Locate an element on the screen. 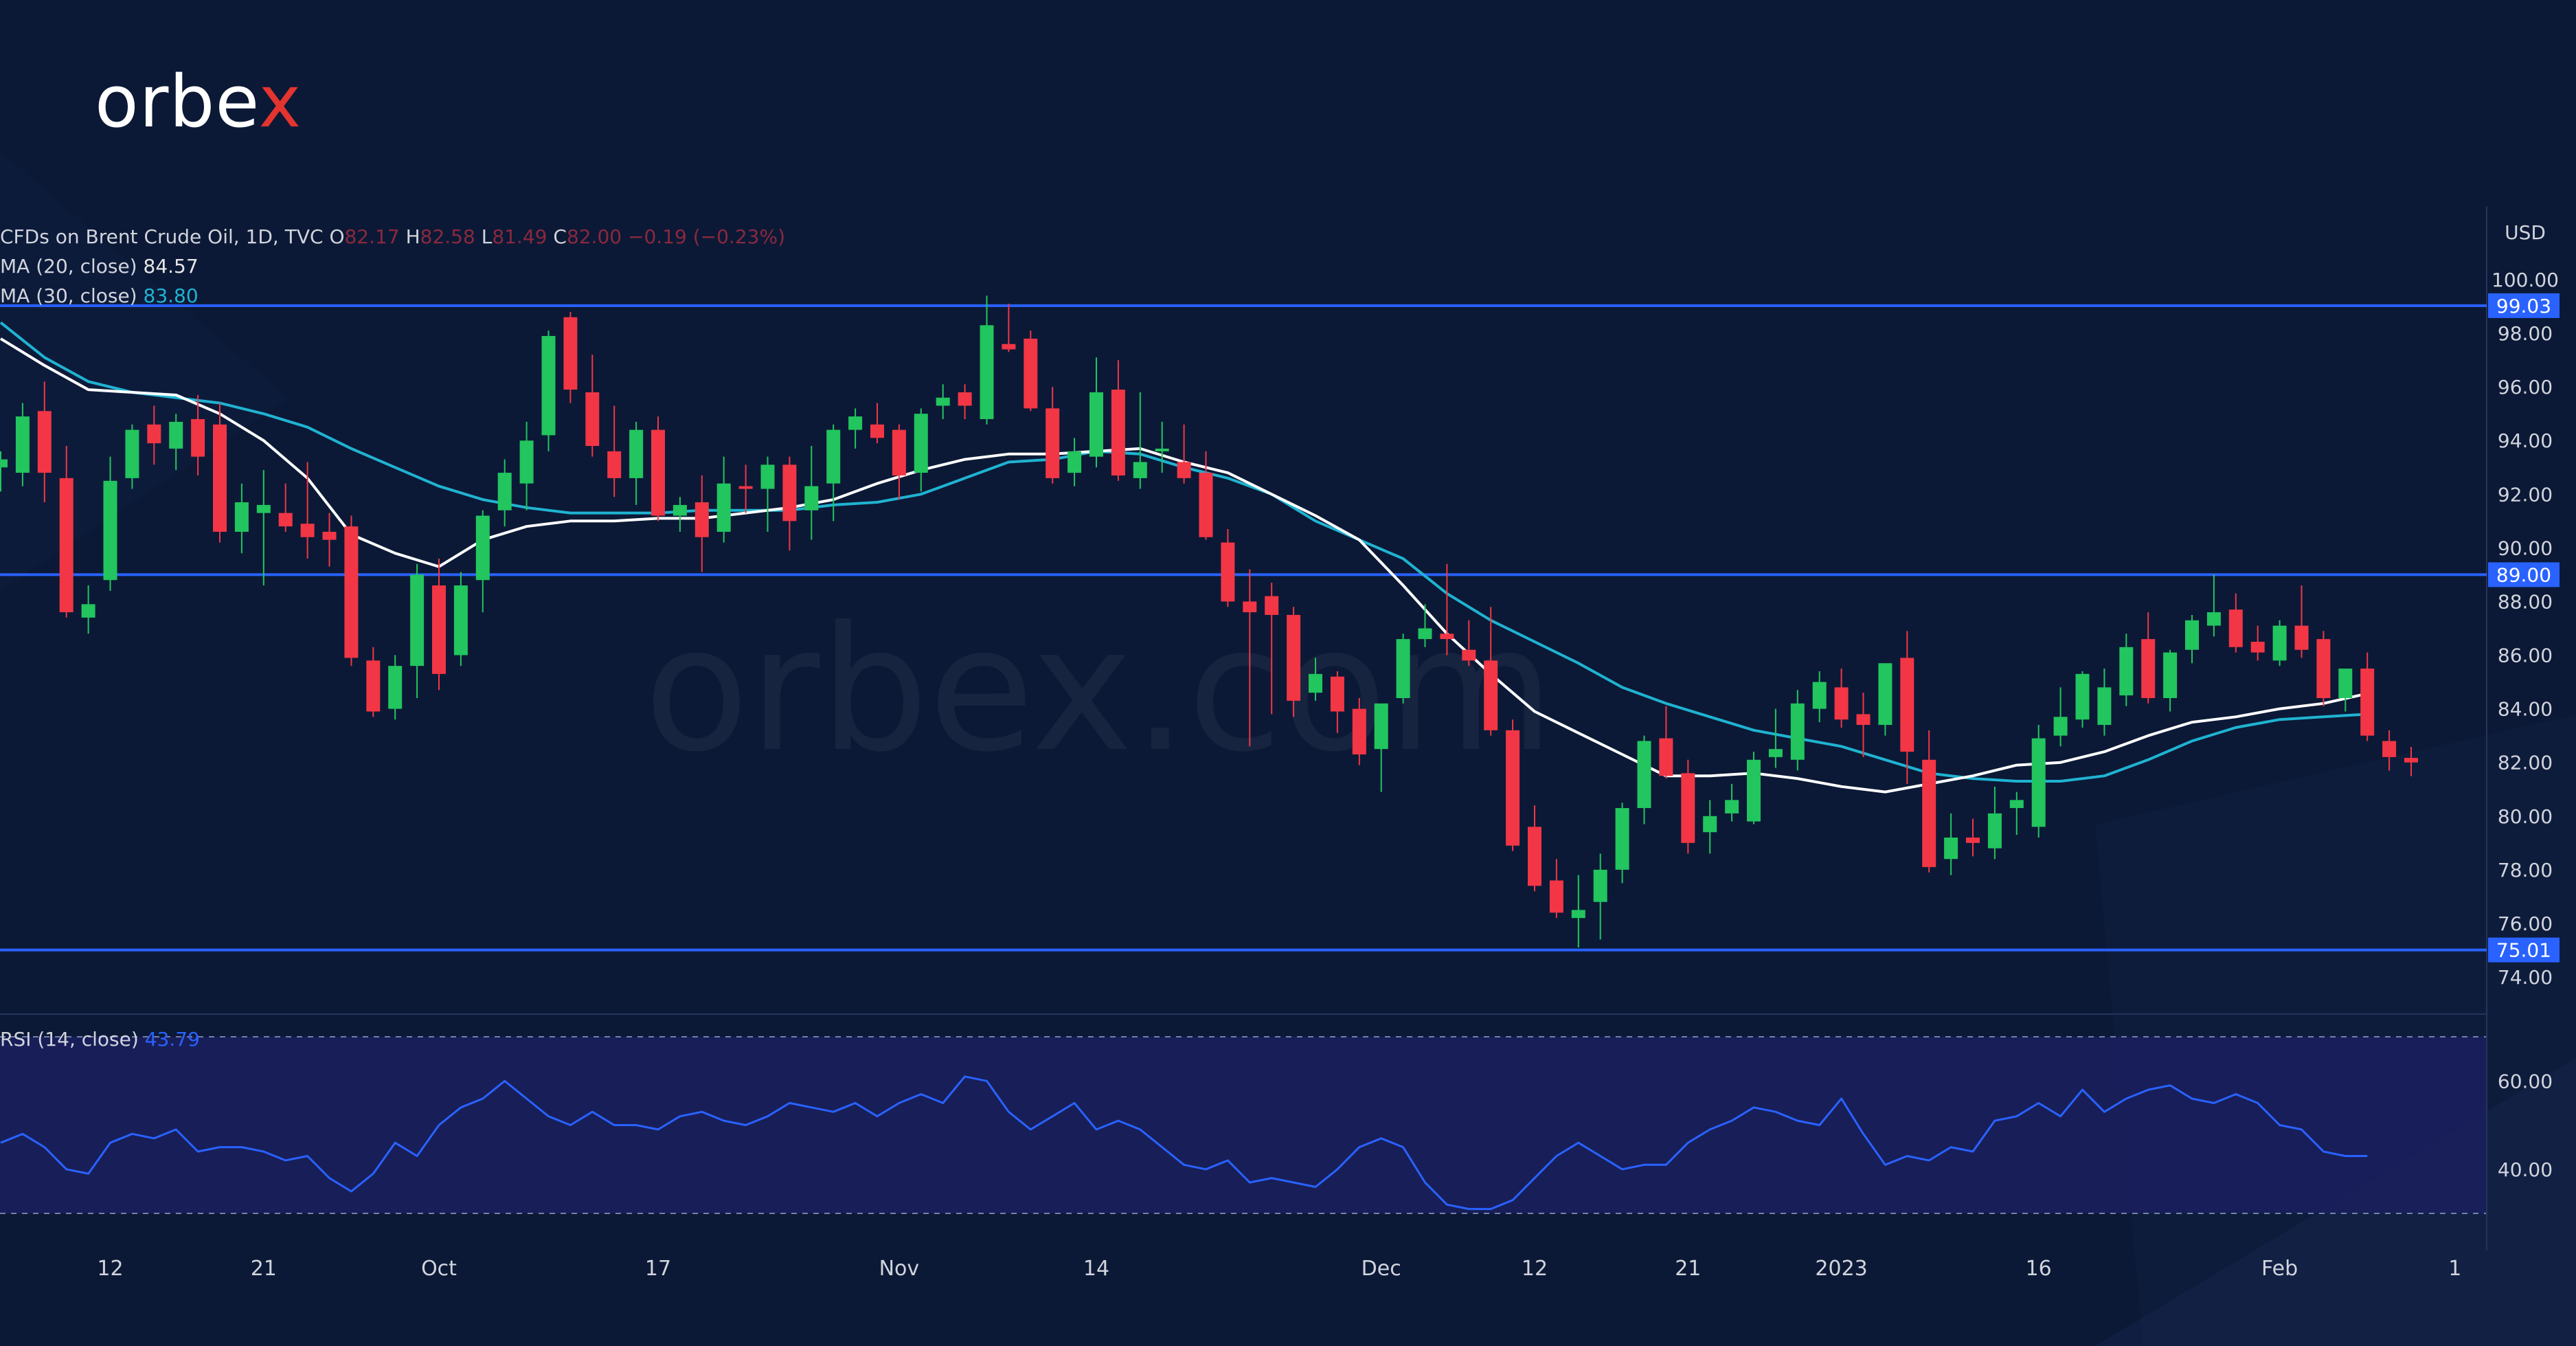 The image size is (2576, 1346). legend-ma20-row: MA (20, close) 84.57 is located at coordinates (99, 266).